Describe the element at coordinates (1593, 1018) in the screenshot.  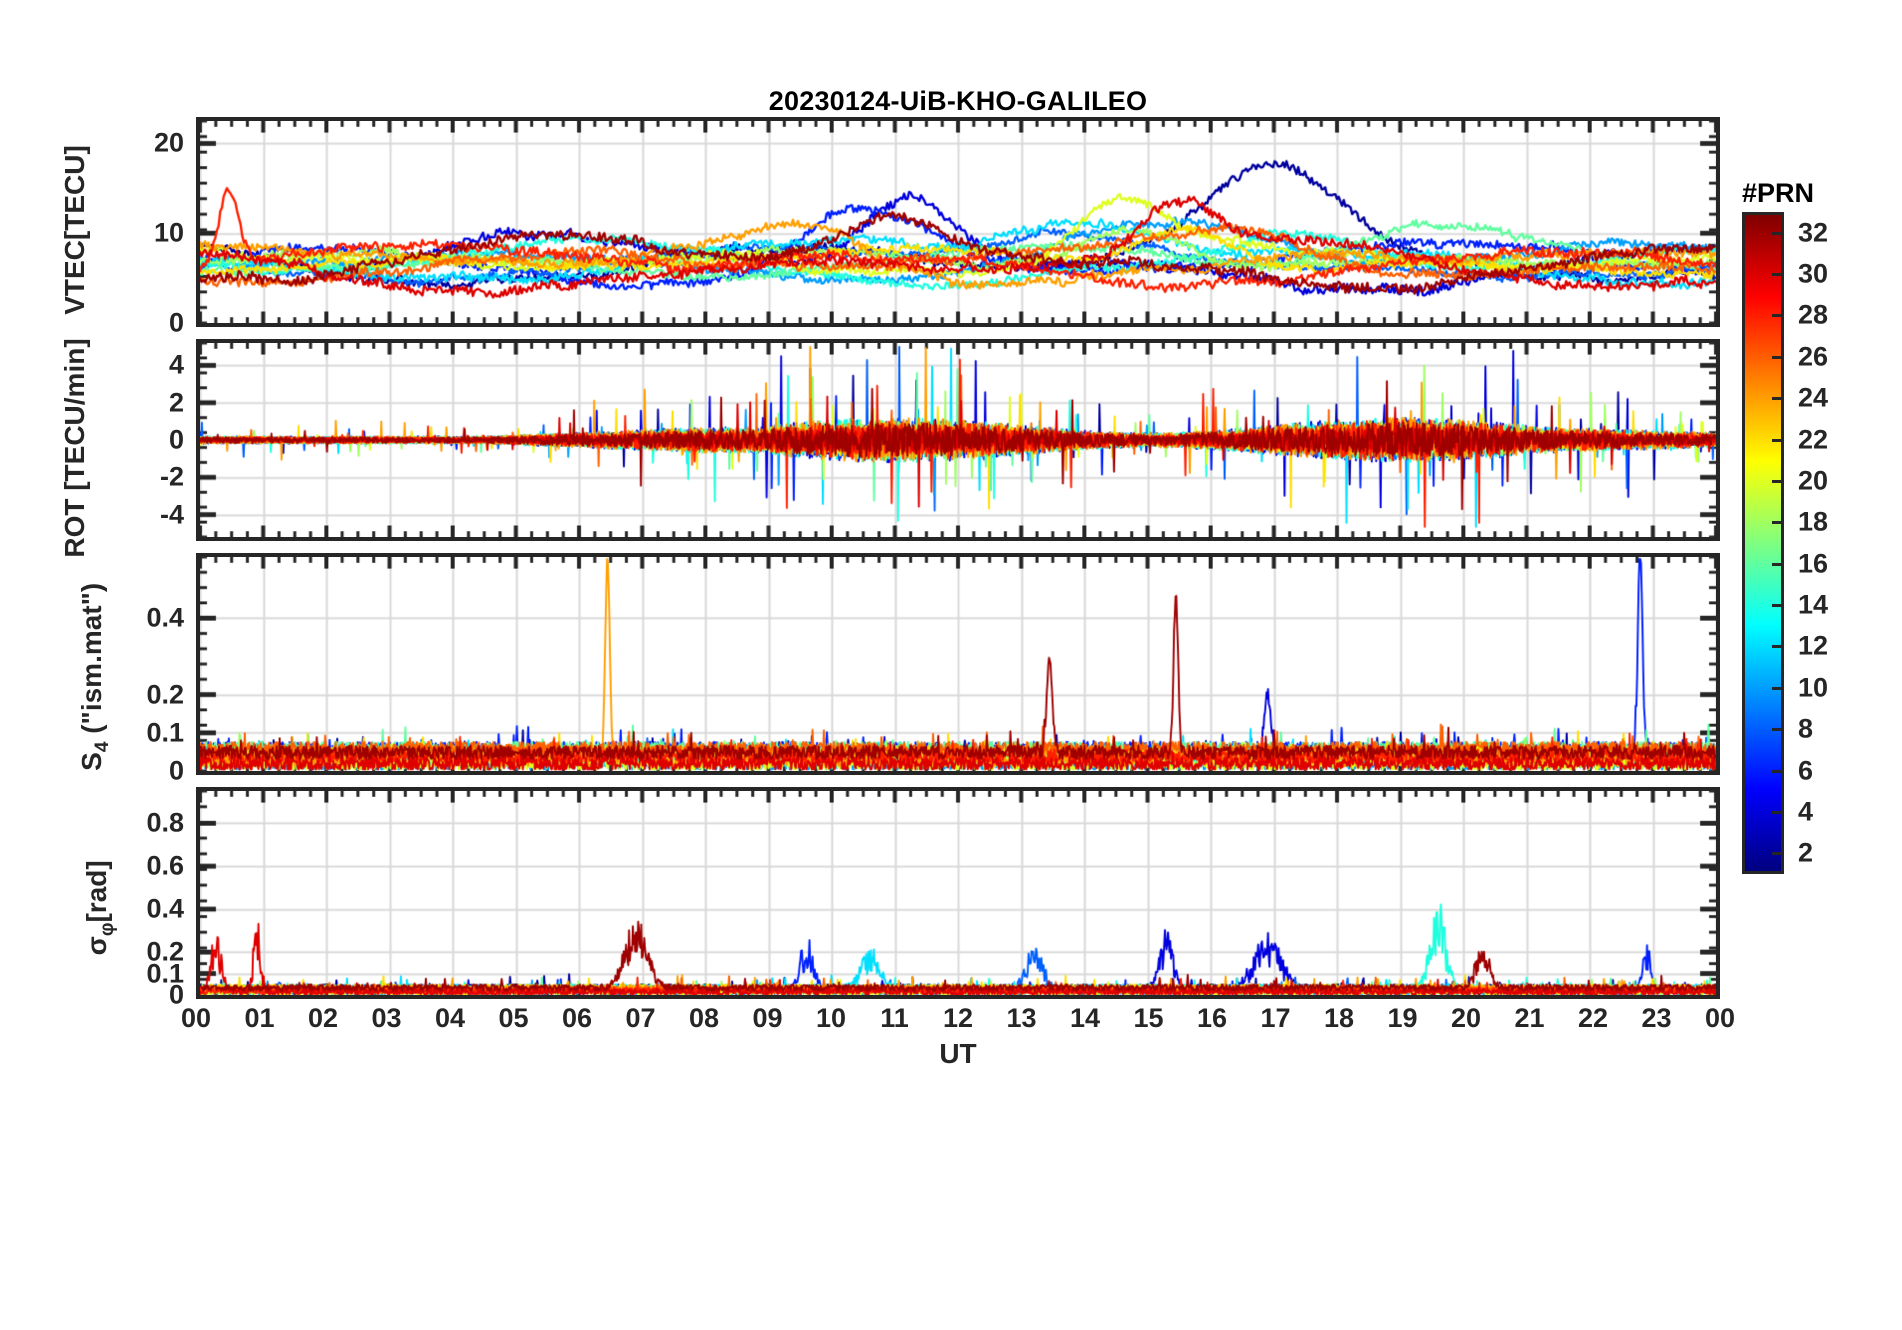
I see `xtick-22: 22` at that location.